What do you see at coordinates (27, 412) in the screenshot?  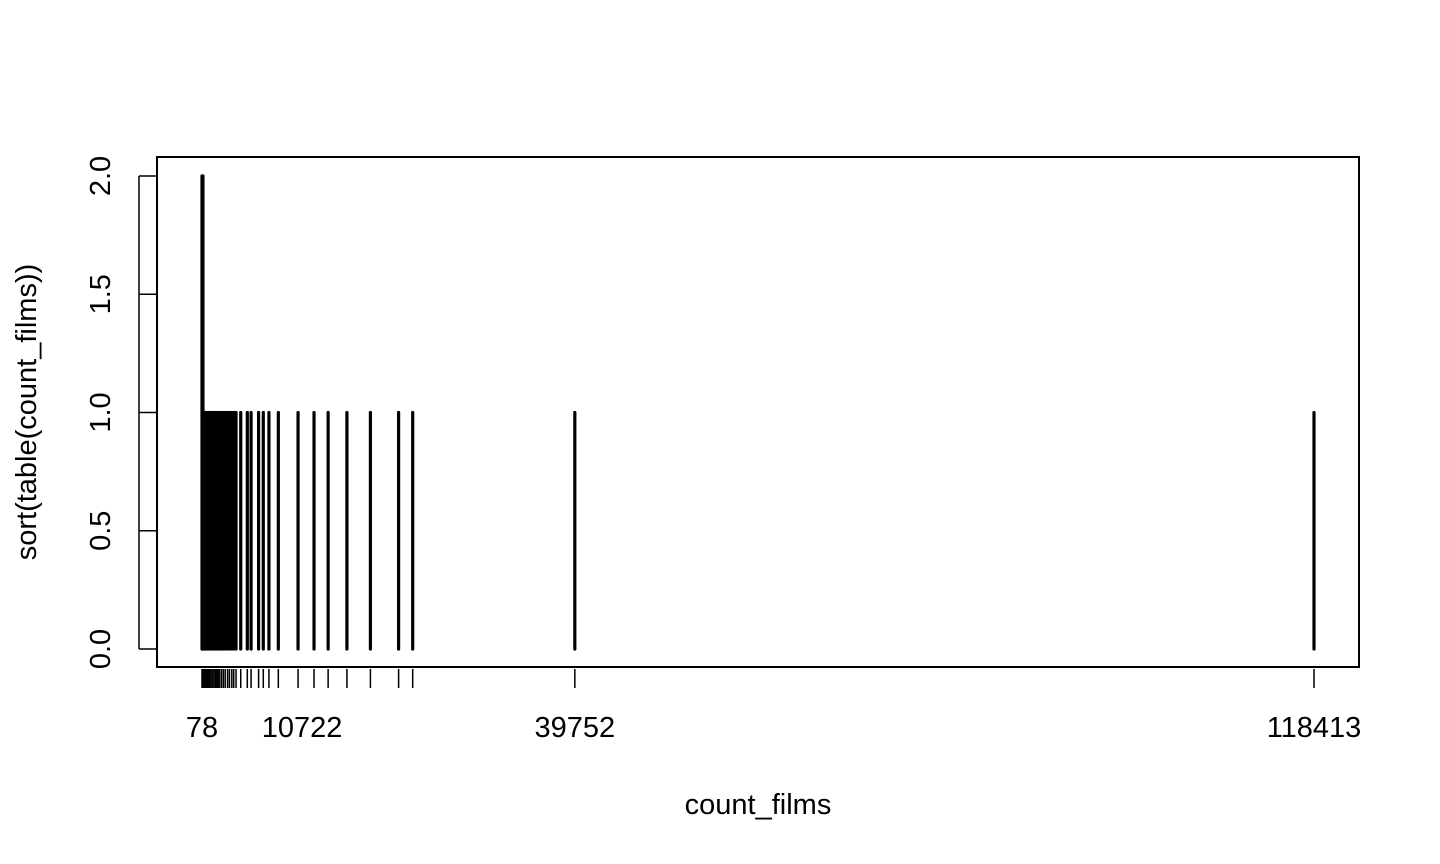 I see `y-axis-title: sort(table(count_films))` at bounding box center [27, 412].